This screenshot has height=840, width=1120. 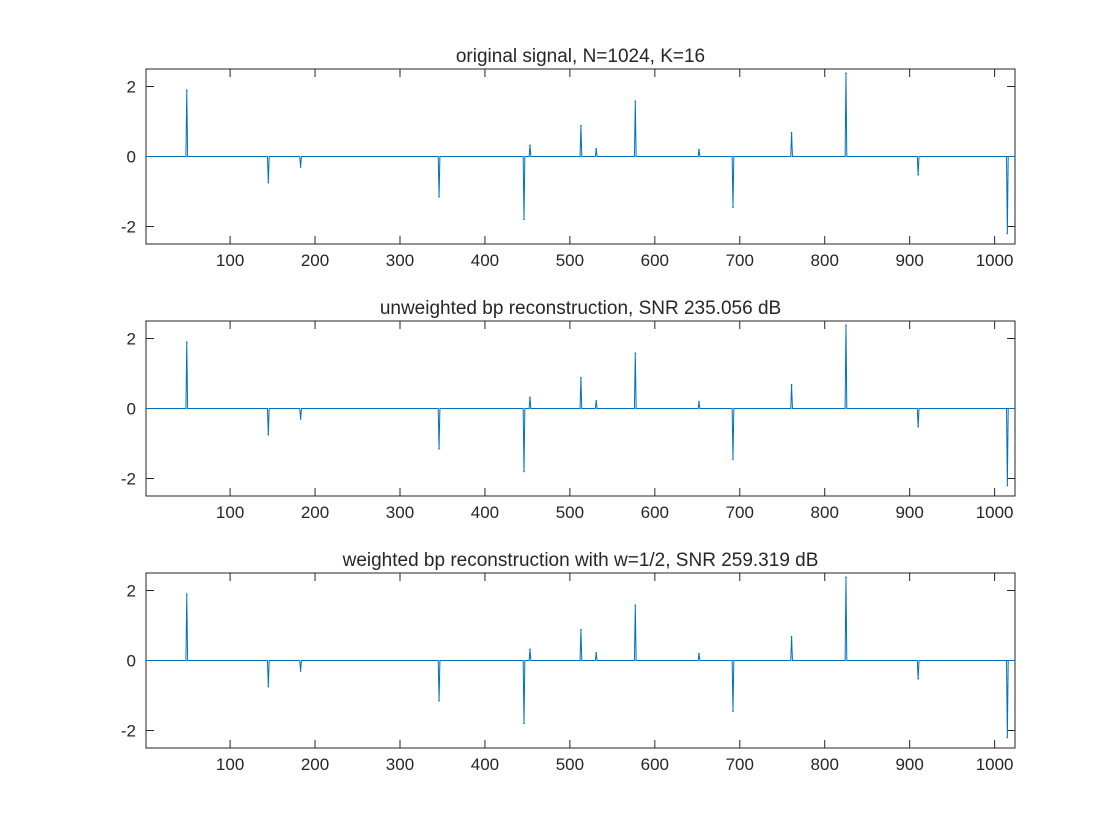 I want to click on subplot-1-xtick-label: 700, so click(x=740, y=260).